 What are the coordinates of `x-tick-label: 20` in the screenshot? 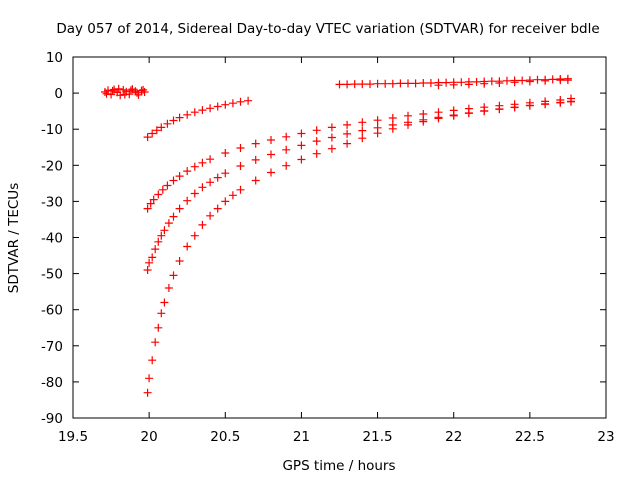 It's located at (149, 437).